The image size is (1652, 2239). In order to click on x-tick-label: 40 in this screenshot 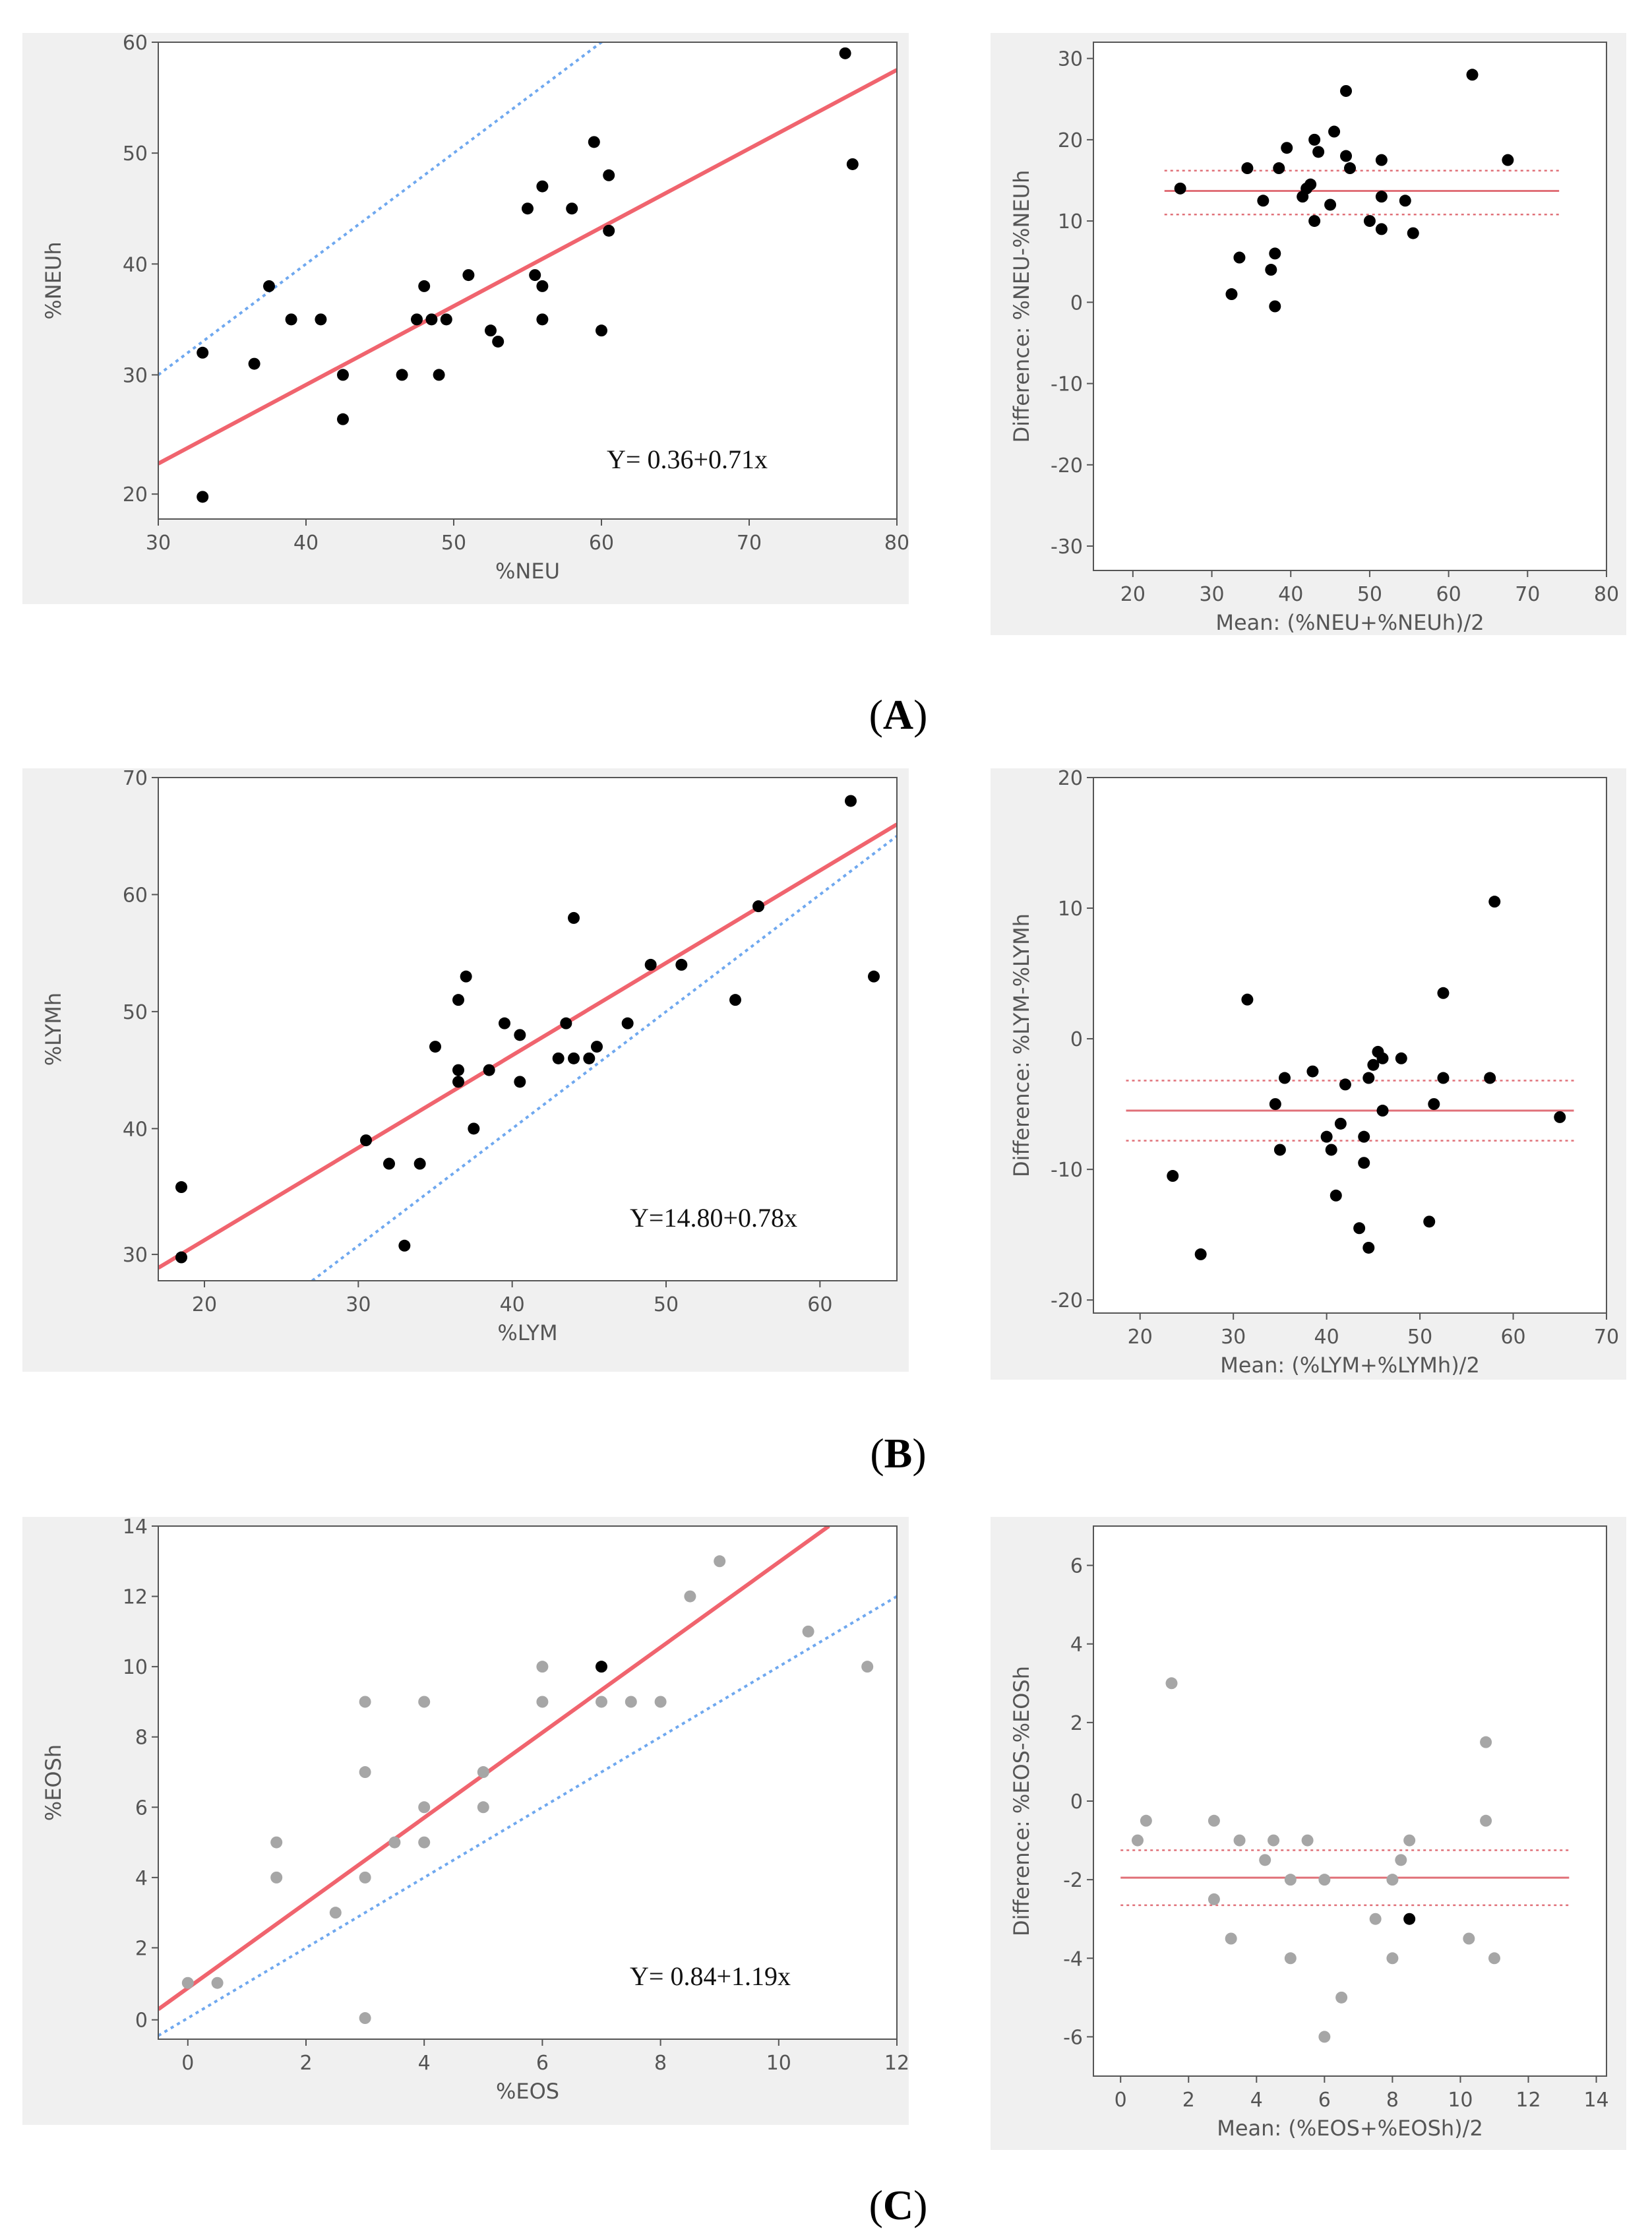, I will do `click(1326, 1337)`.